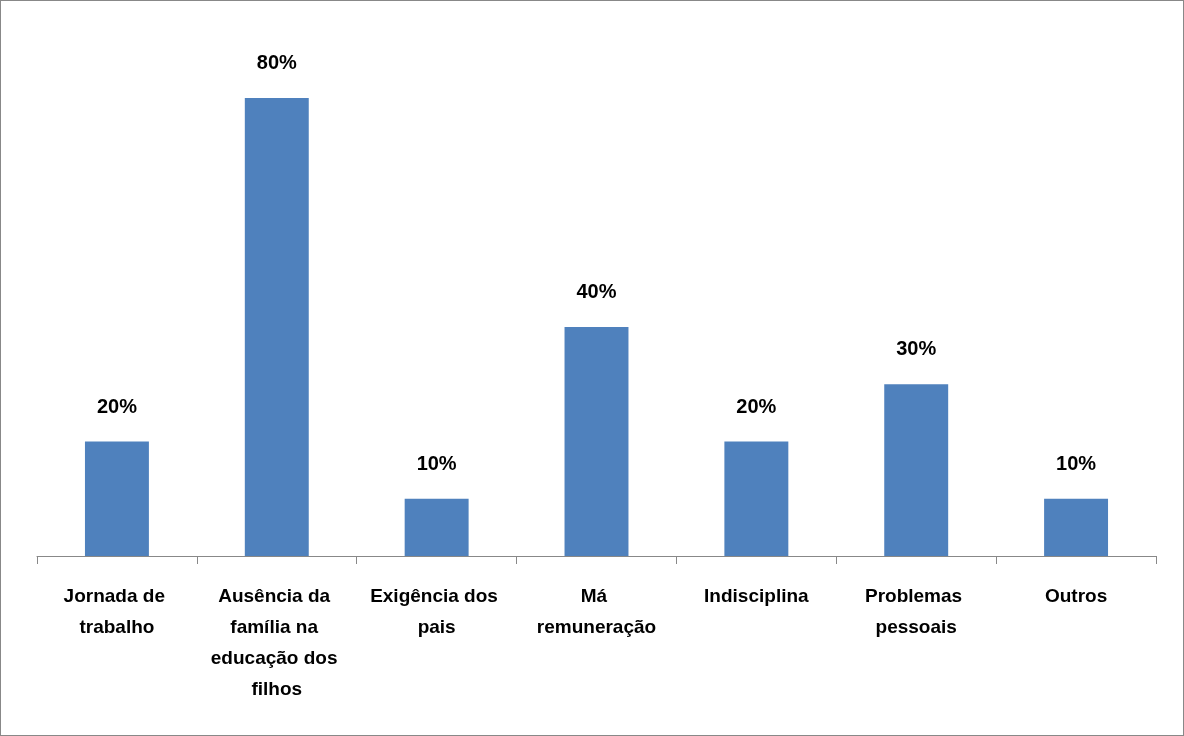 The image size is (1184, 736). What do you see at coordinates (596, 611) in the screenshot?
I see `x-tick-label: Má remuneração` at bounding box center [596, 611].